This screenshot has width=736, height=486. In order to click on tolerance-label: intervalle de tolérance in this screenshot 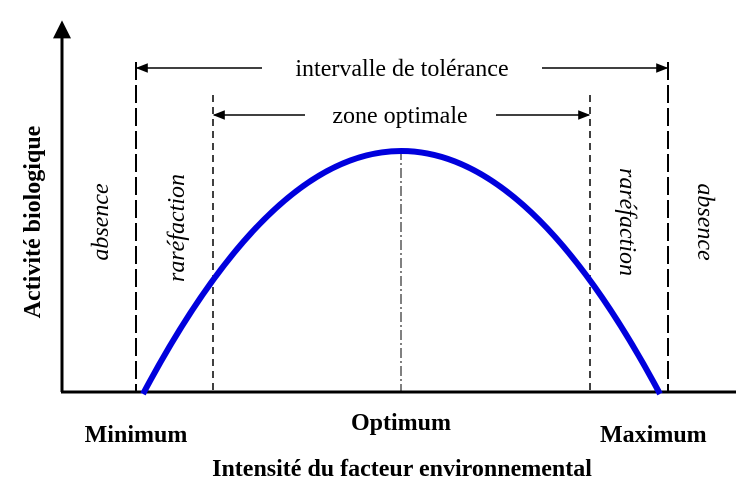, I will do `click(401, 69)`.